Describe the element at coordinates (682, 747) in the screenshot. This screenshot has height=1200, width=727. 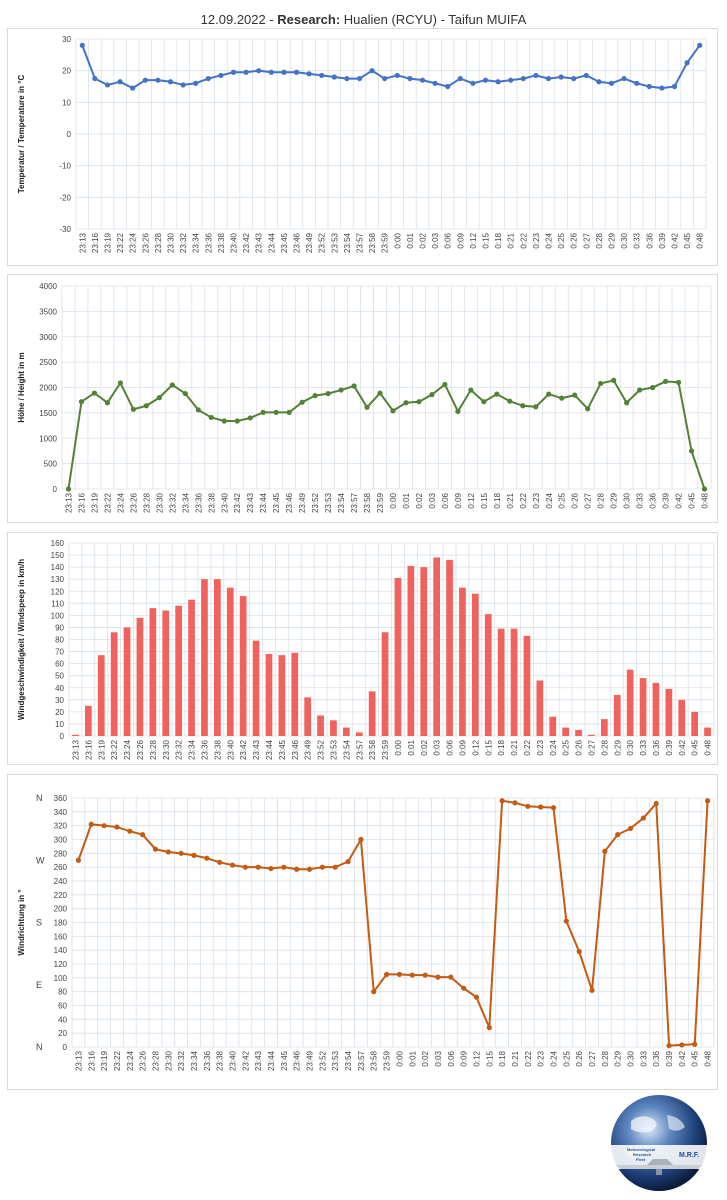
I see `x-tick-label: 0:42` at that location.